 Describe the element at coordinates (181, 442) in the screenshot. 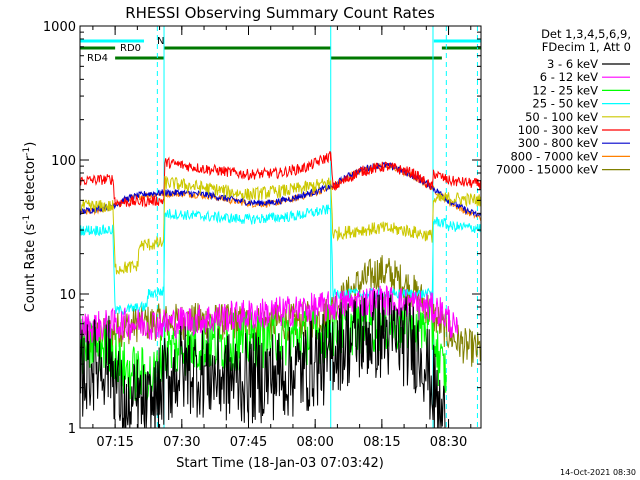

I see `x-tick-label: 07:30` at that location.